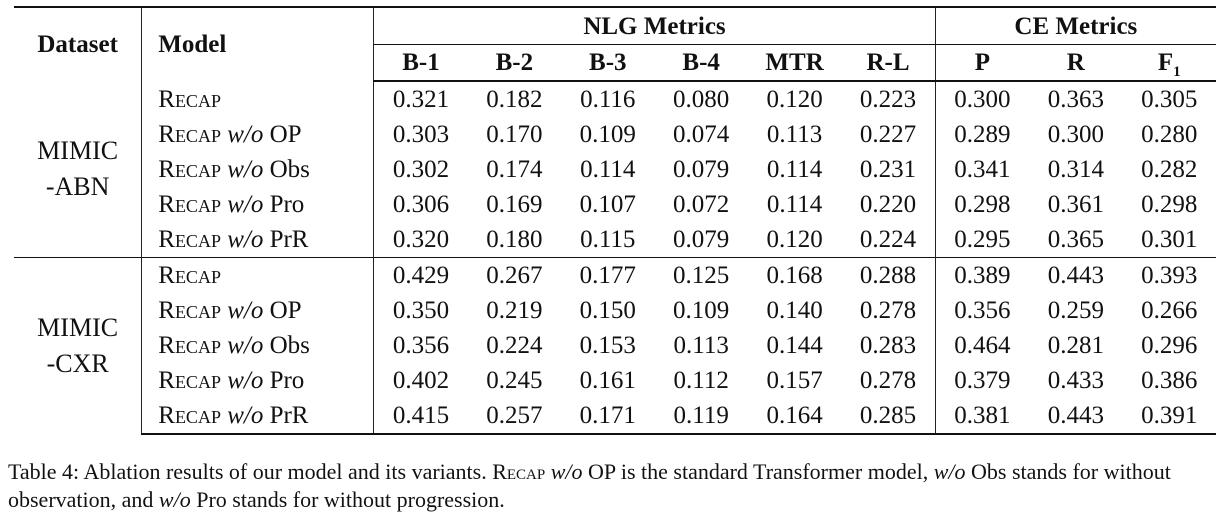  What do you see at coordinates (1169, 345) in the screenshot?
I see `metric-value-cell: 0.296` at bounding box center [1169, 345].